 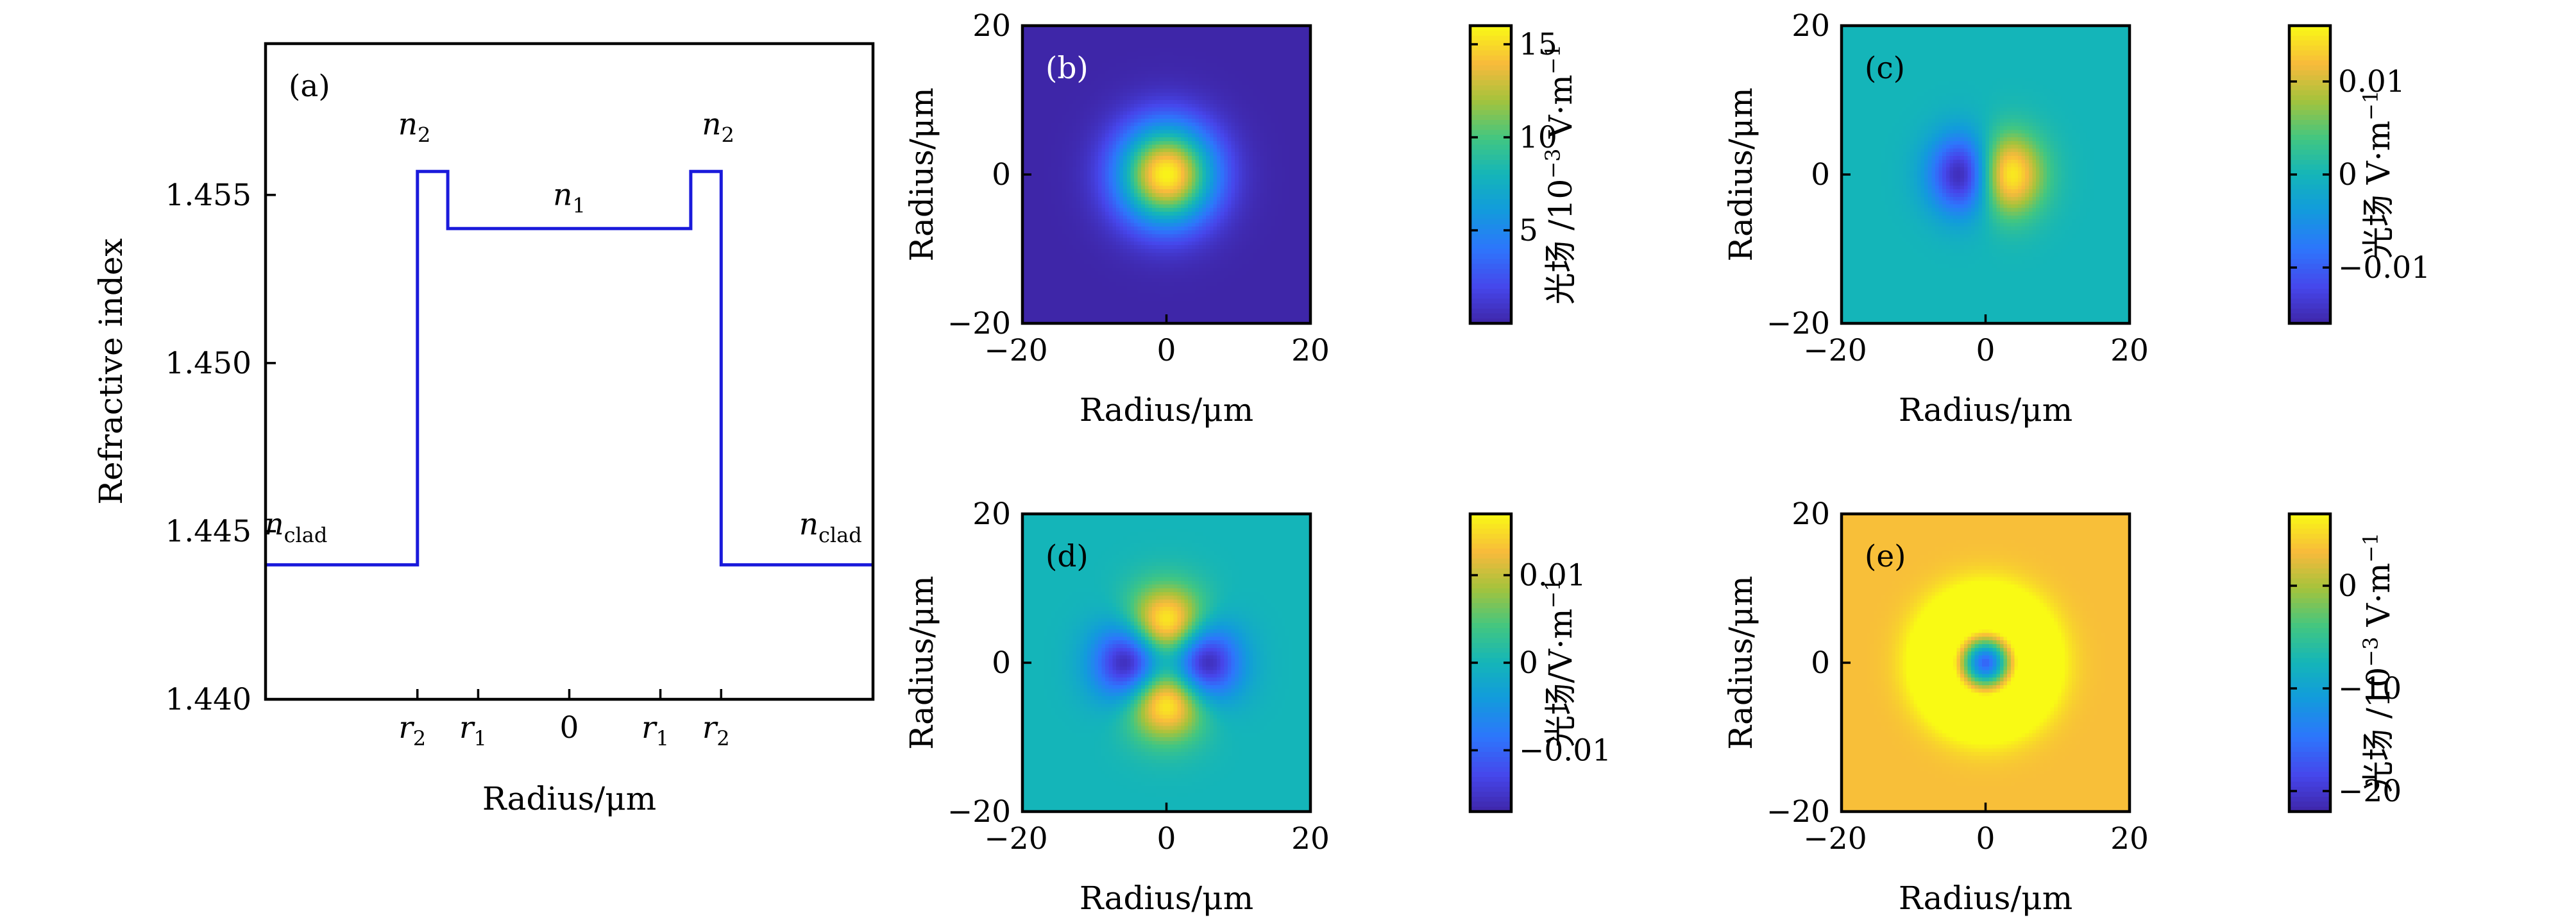 What do you see at coordinates (424, 135) in the screenshot?
I see `annotation-subscript: 2` at bounding box center [424, 135].